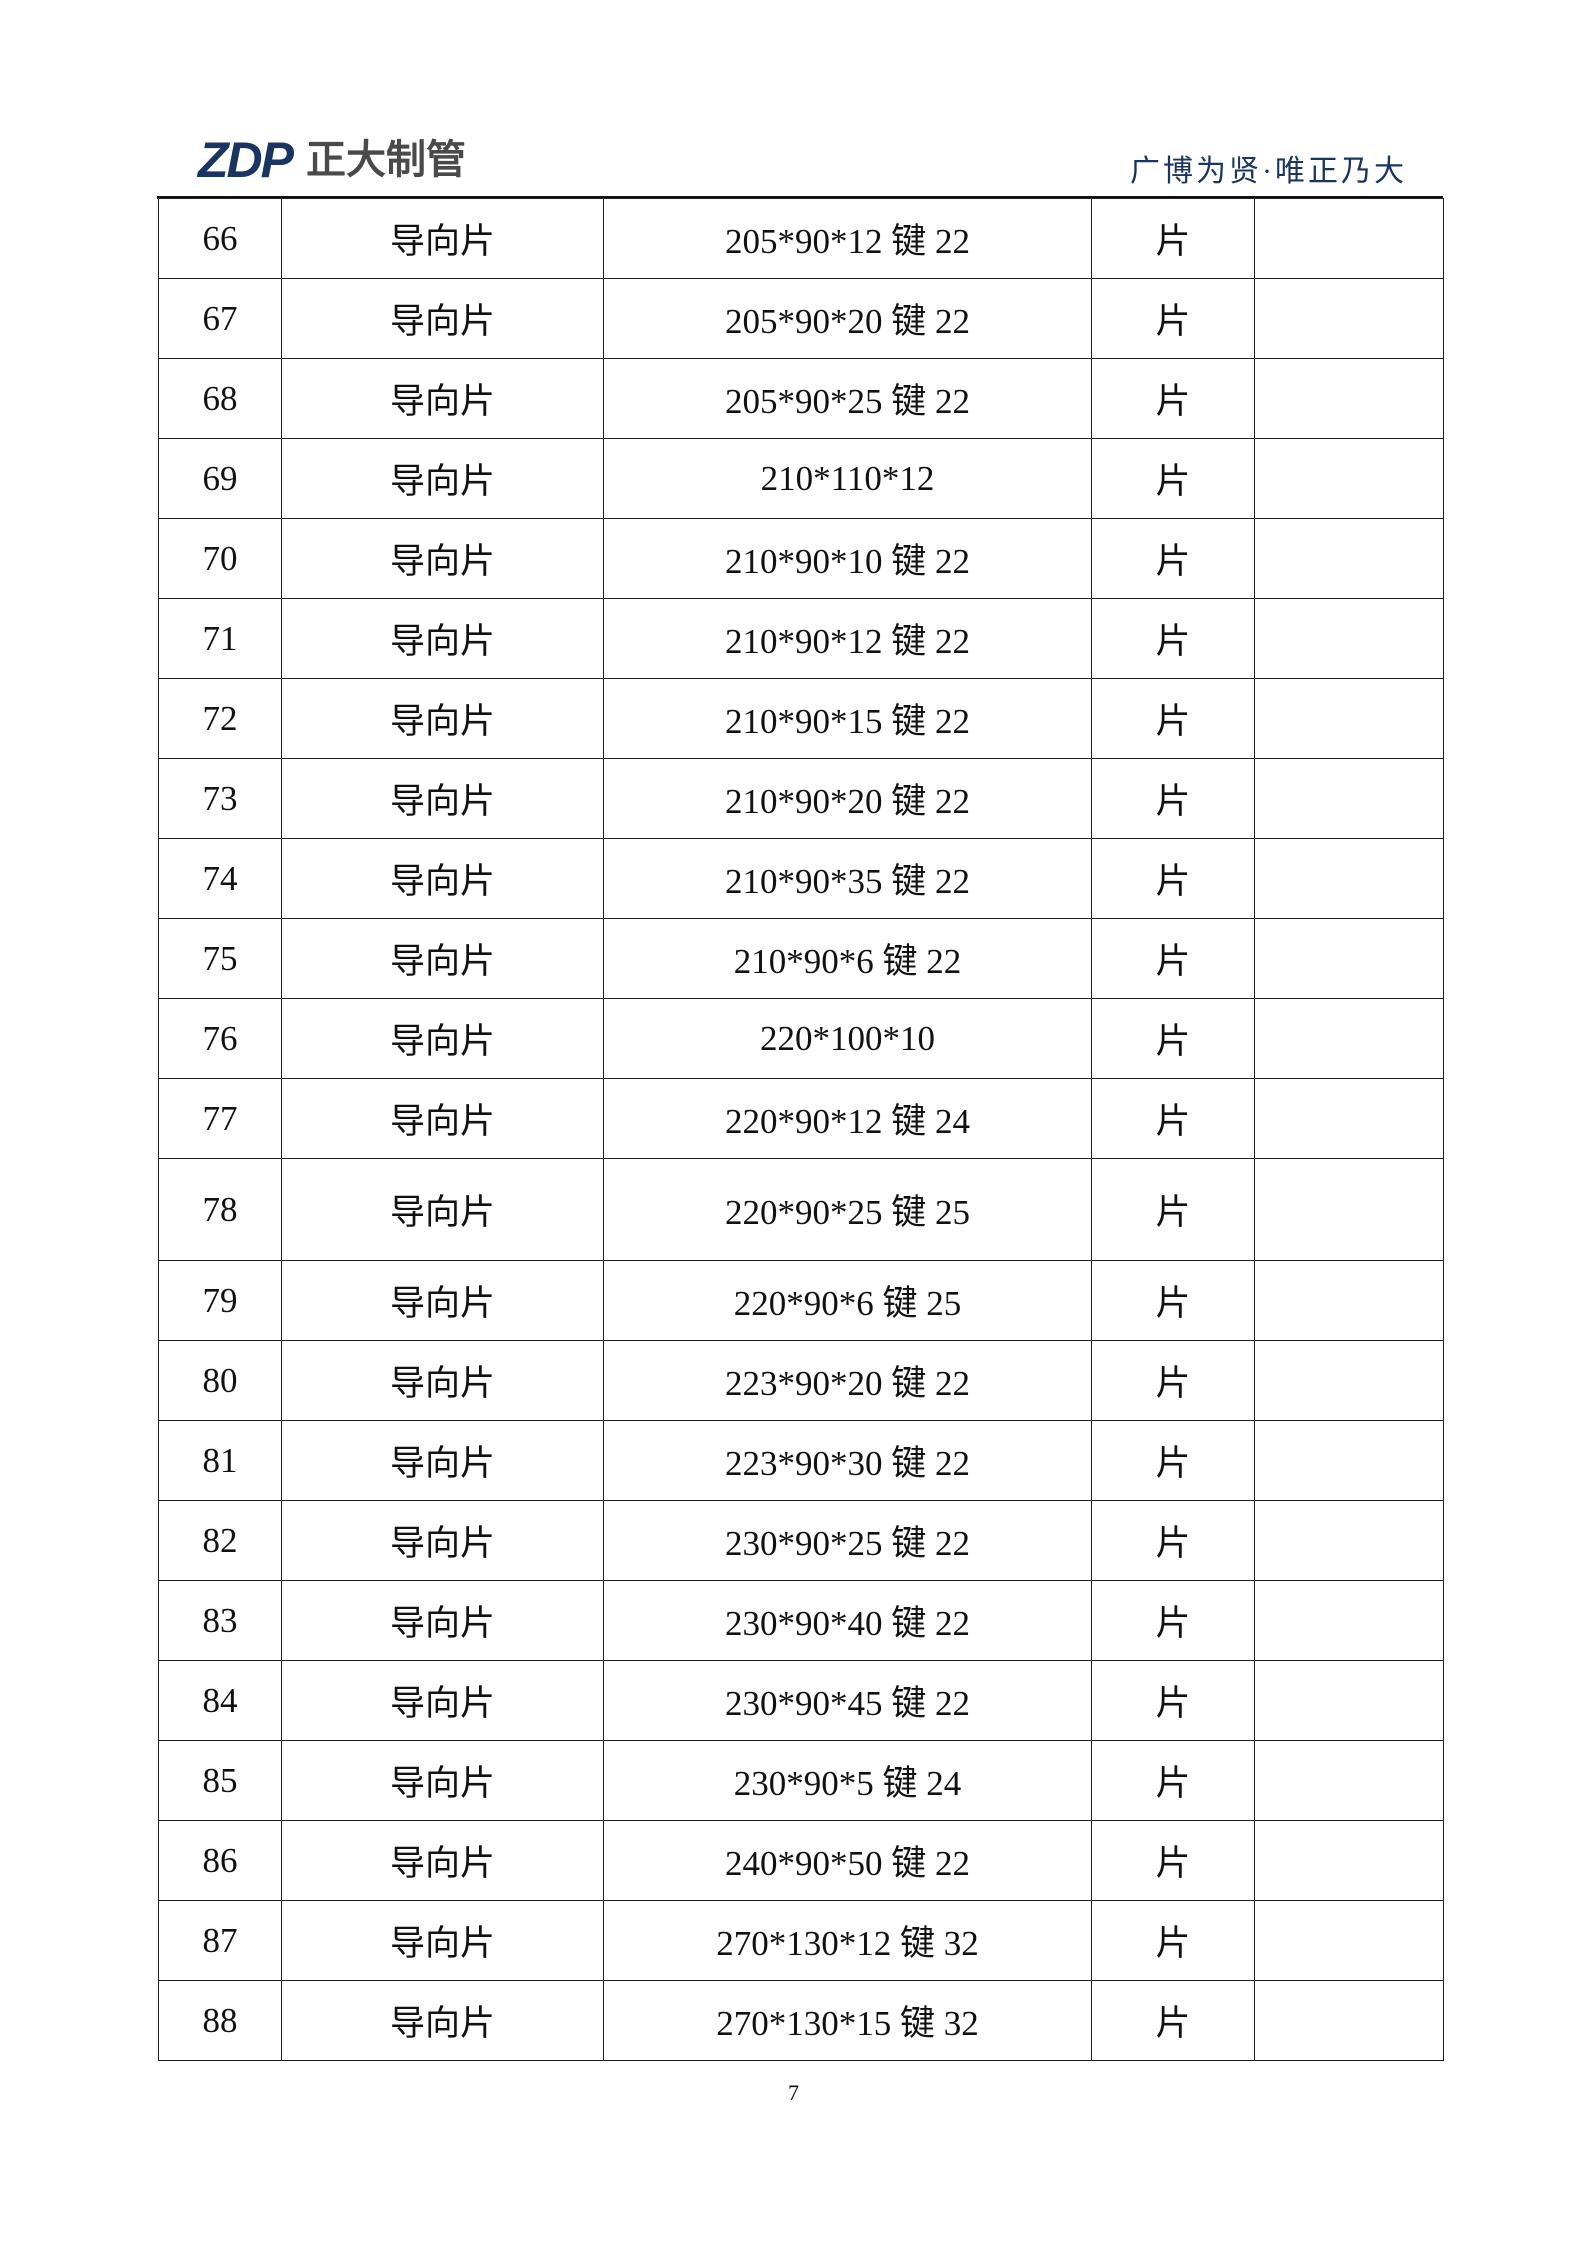  I want to click on cell-no: 74, so click(220, 878).